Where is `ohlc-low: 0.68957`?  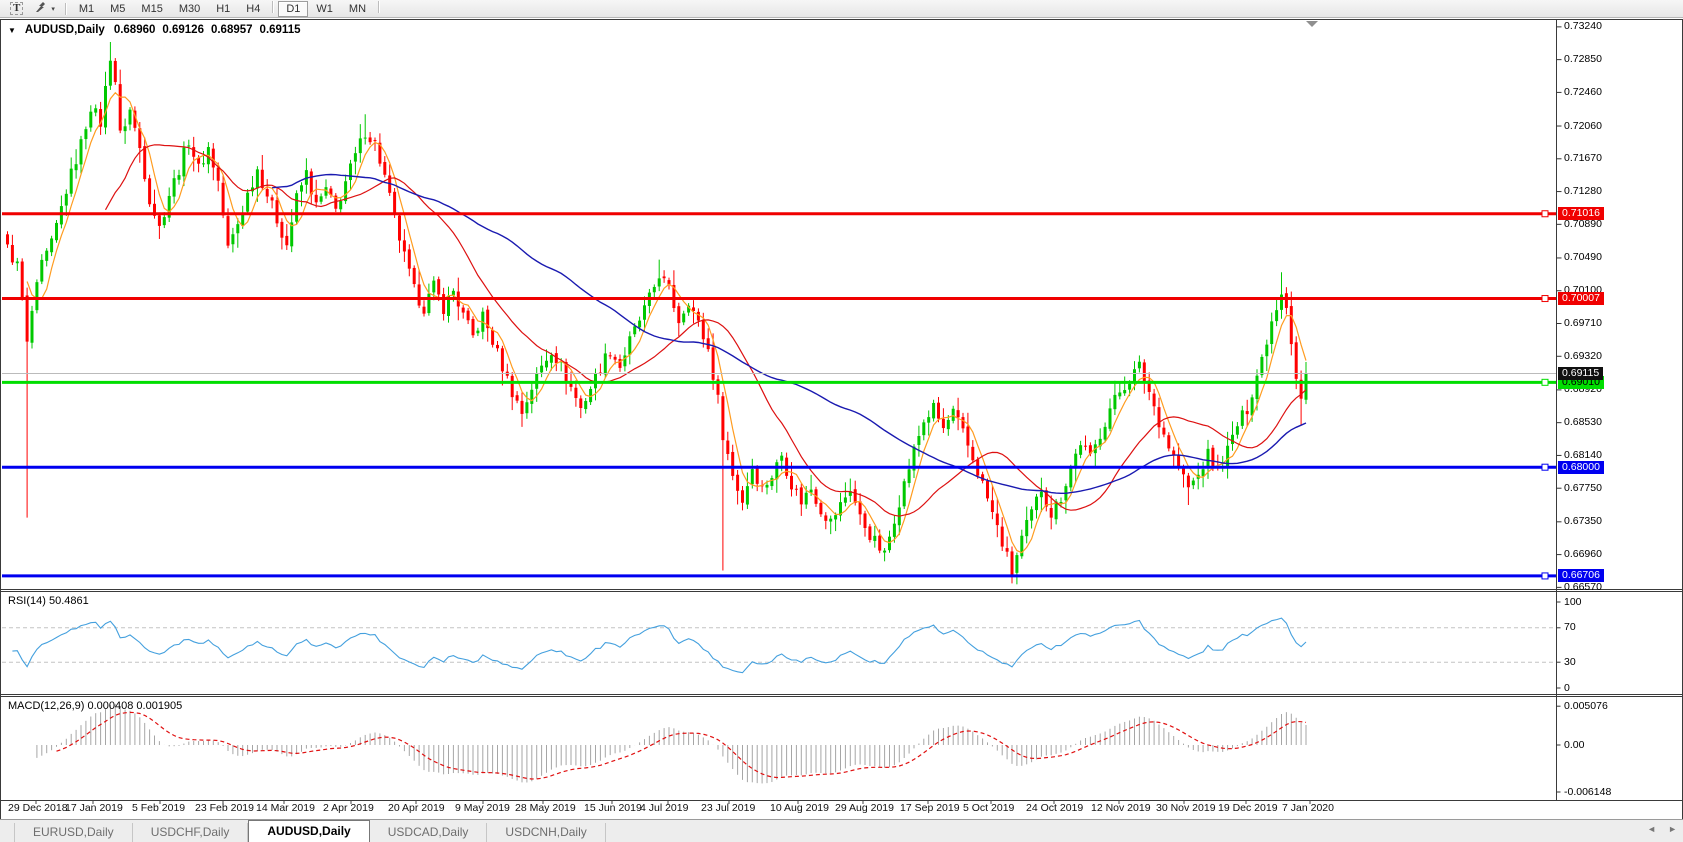 ohlc-low: 0.68957 is located at coordinates (231, 30).